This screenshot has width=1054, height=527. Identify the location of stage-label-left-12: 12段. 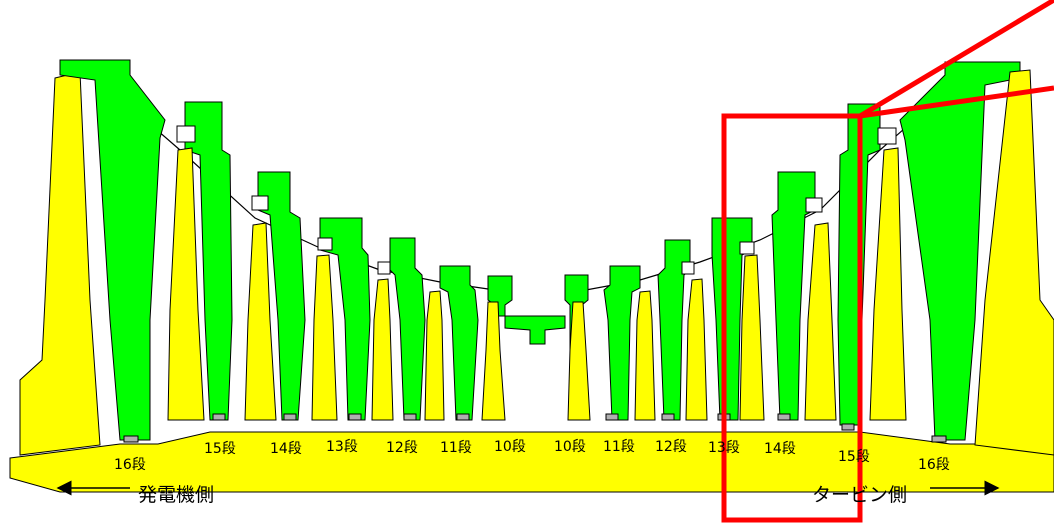
(402, 448).